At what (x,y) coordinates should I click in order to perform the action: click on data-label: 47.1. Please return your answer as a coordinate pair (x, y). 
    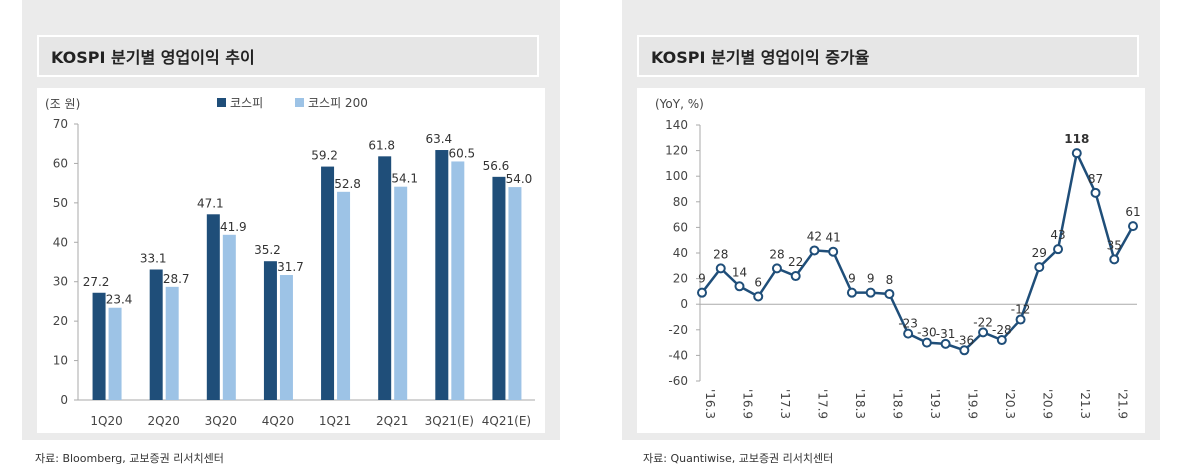
    Looking at the image, I should click on (210, 203).